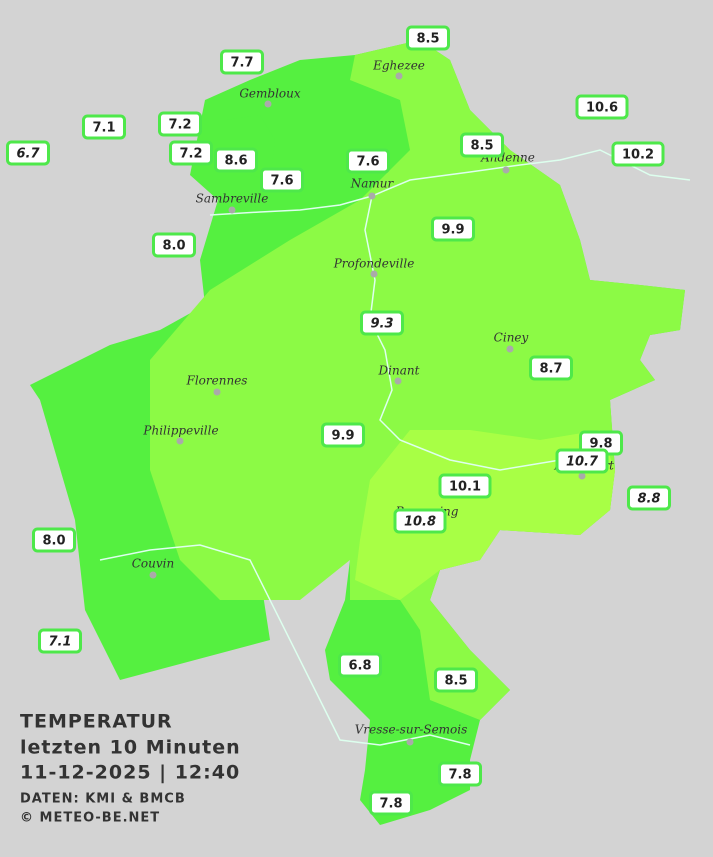 Image resolution: width=713 pixels, height=857 pixels. Describe the element at coordinates (90, 818) in the screenshot. I see `caption-copyright: © METEO-BE.NET` at that location.